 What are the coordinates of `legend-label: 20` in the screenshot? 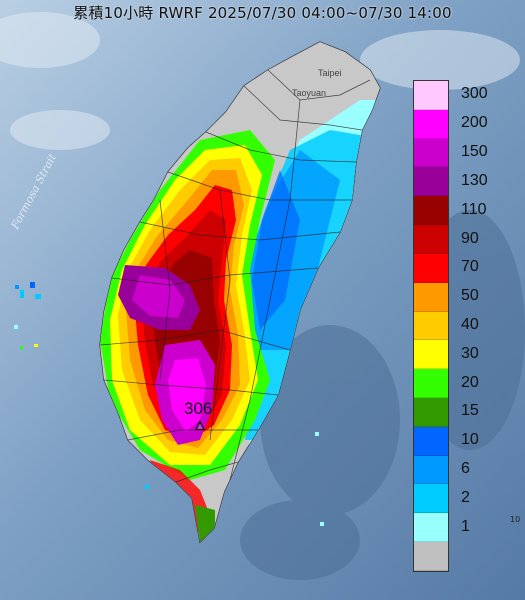 It's located at (470, 382).